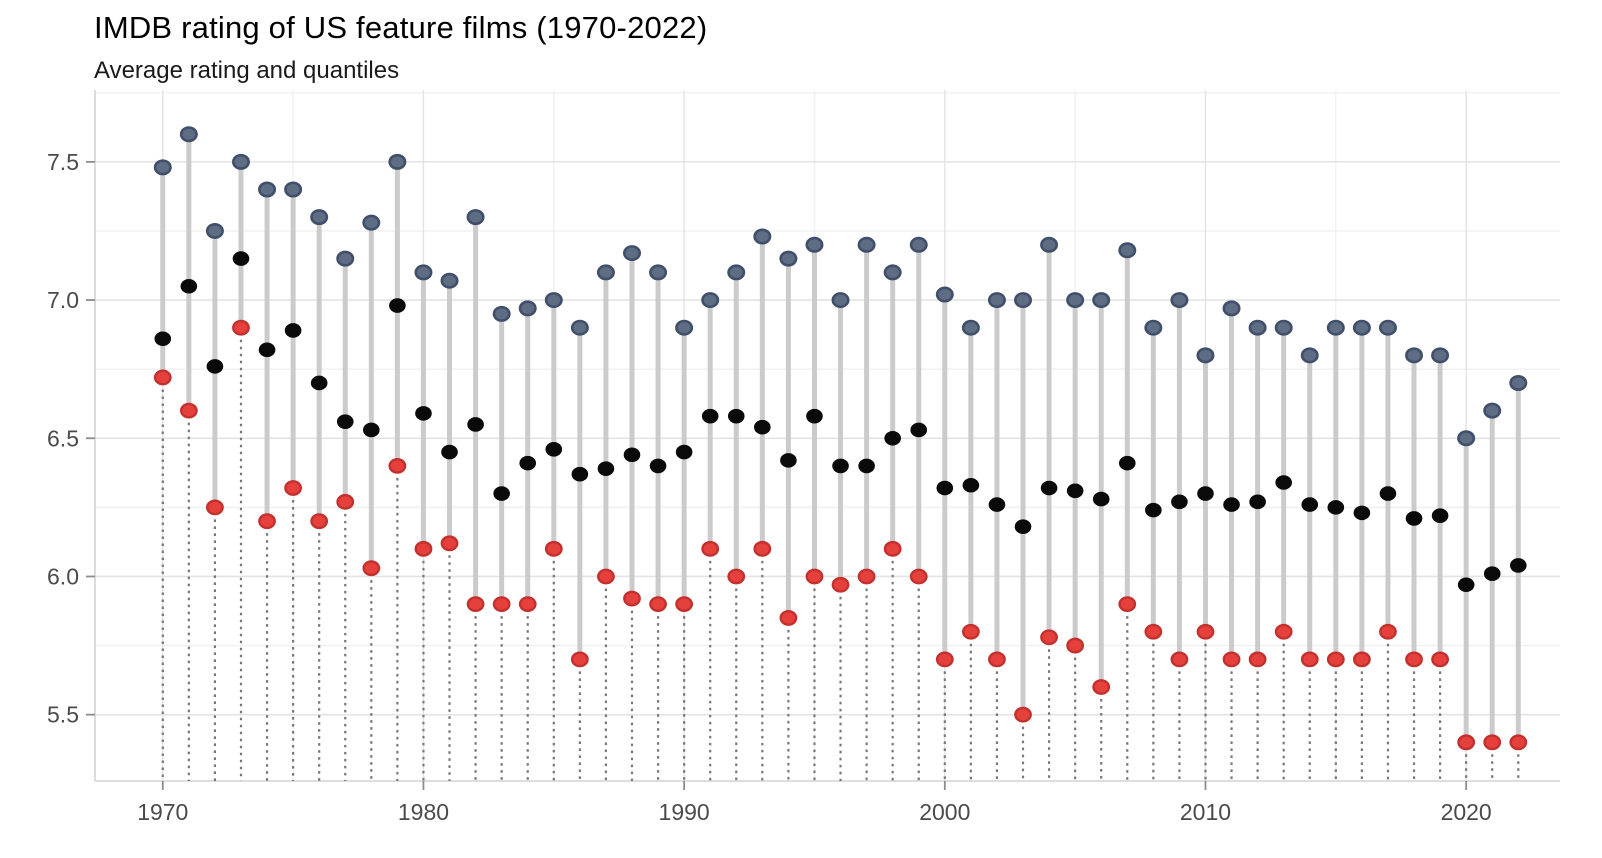 The height and width of the screenshot is (858, 1602). I want to click on x-tick-label: 1980, so click(423, 812).